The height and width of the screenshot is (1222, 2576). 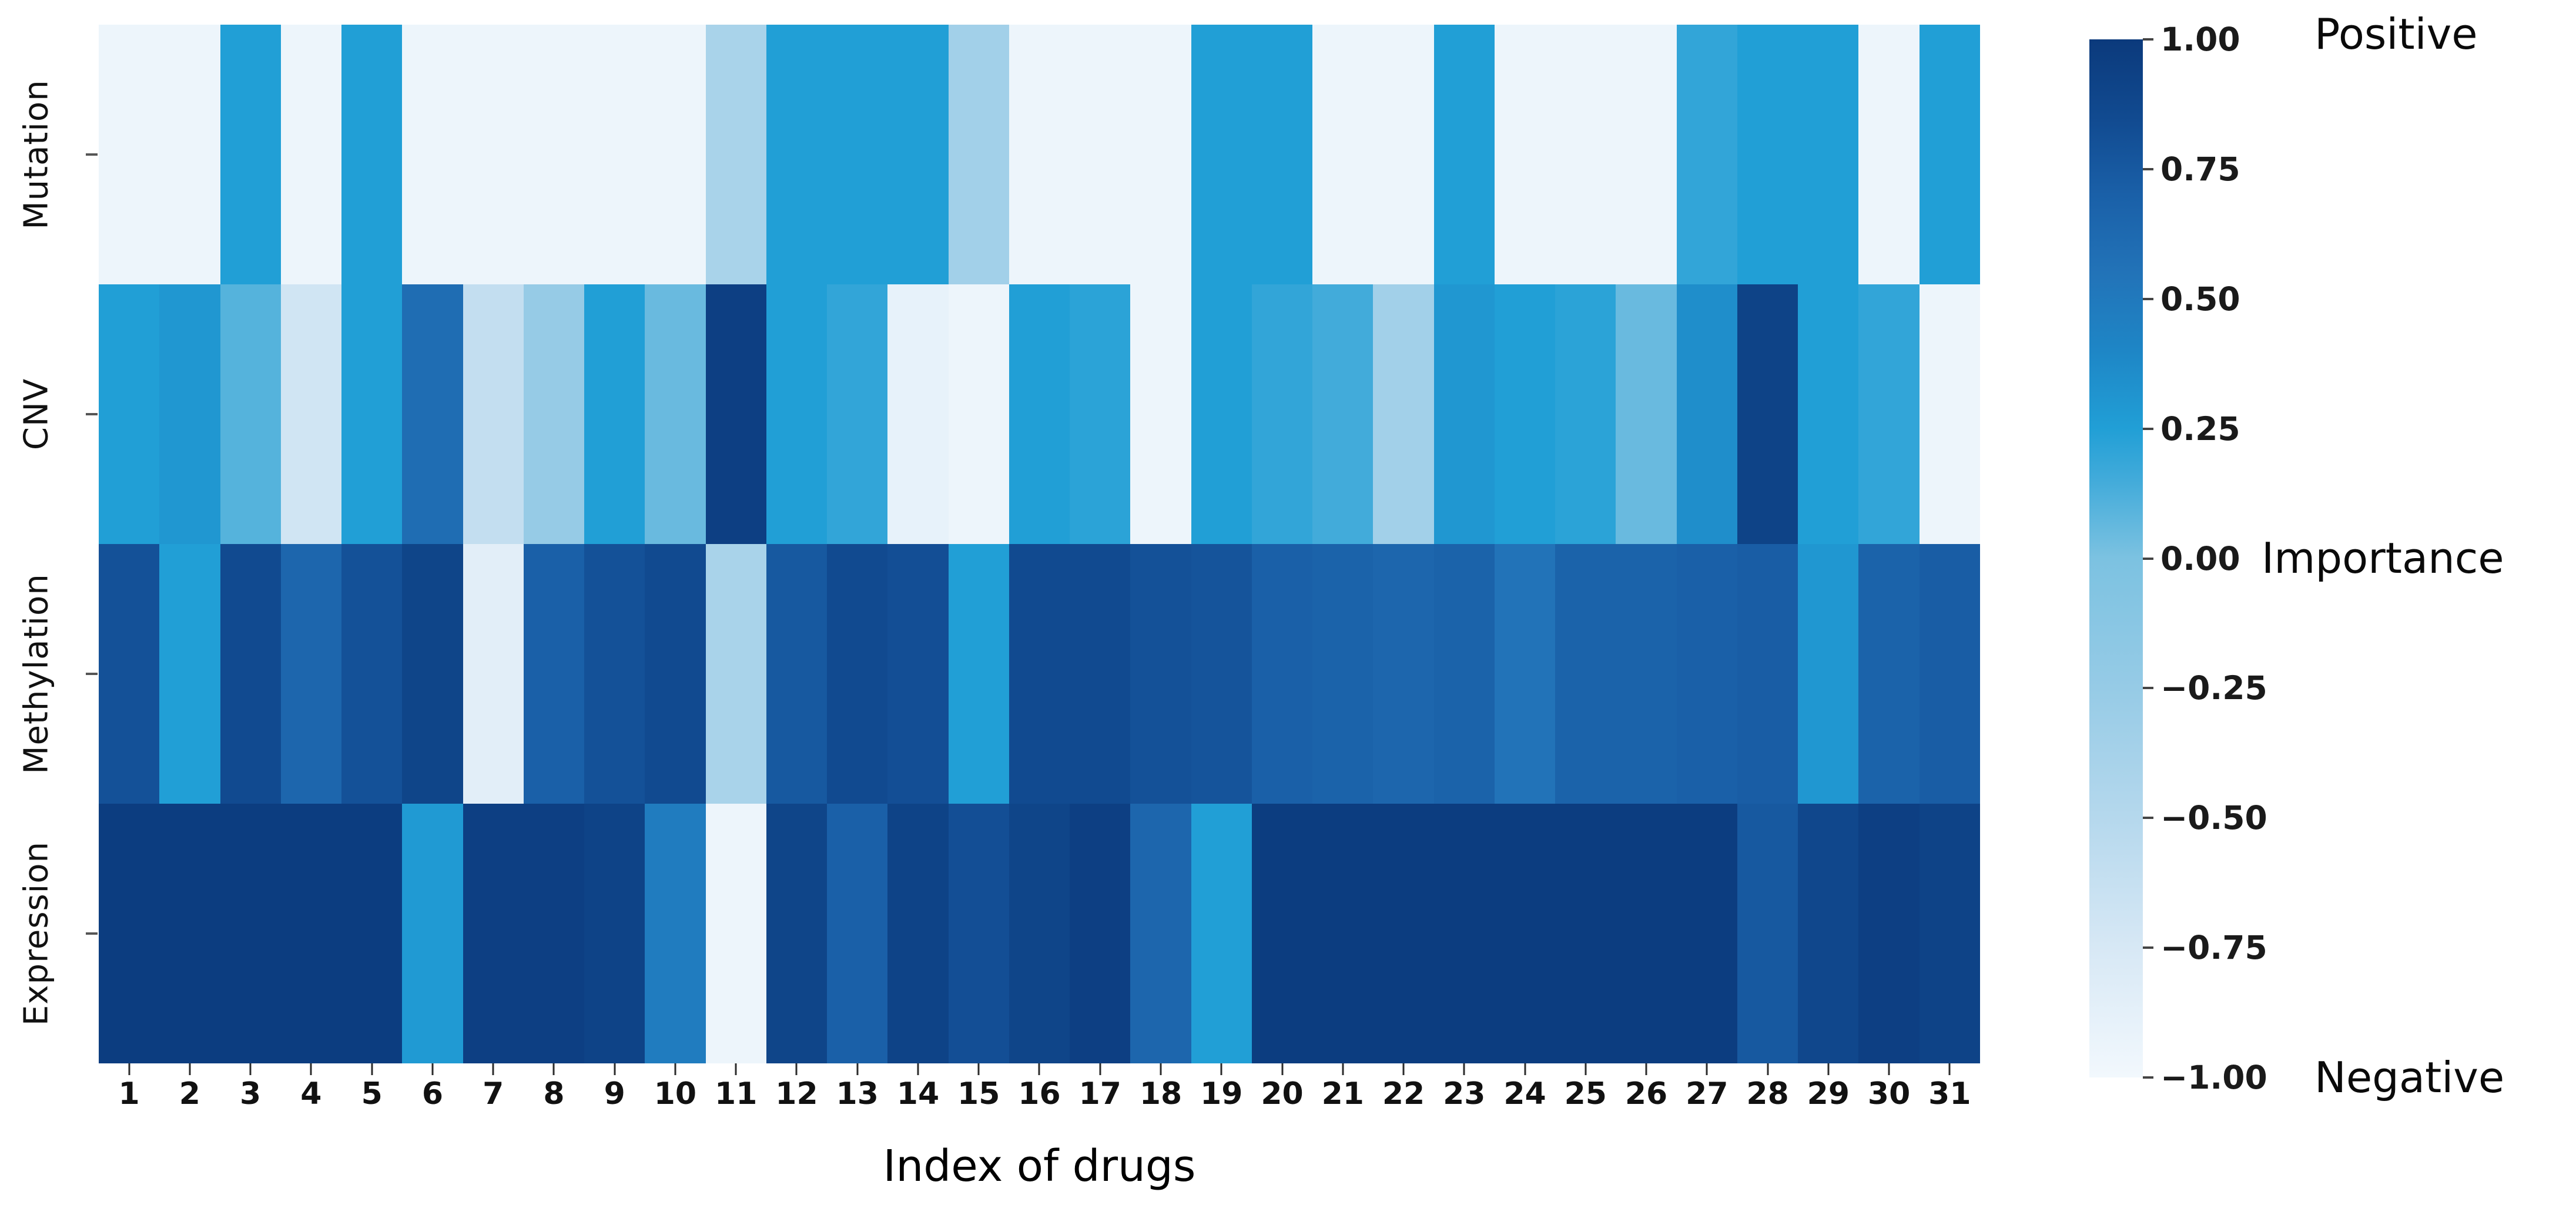 What do you see at coordinates (1585, 1094) in the screenshot?
I see `x-tick-label: 25` at bounding box center [1585, 1094].